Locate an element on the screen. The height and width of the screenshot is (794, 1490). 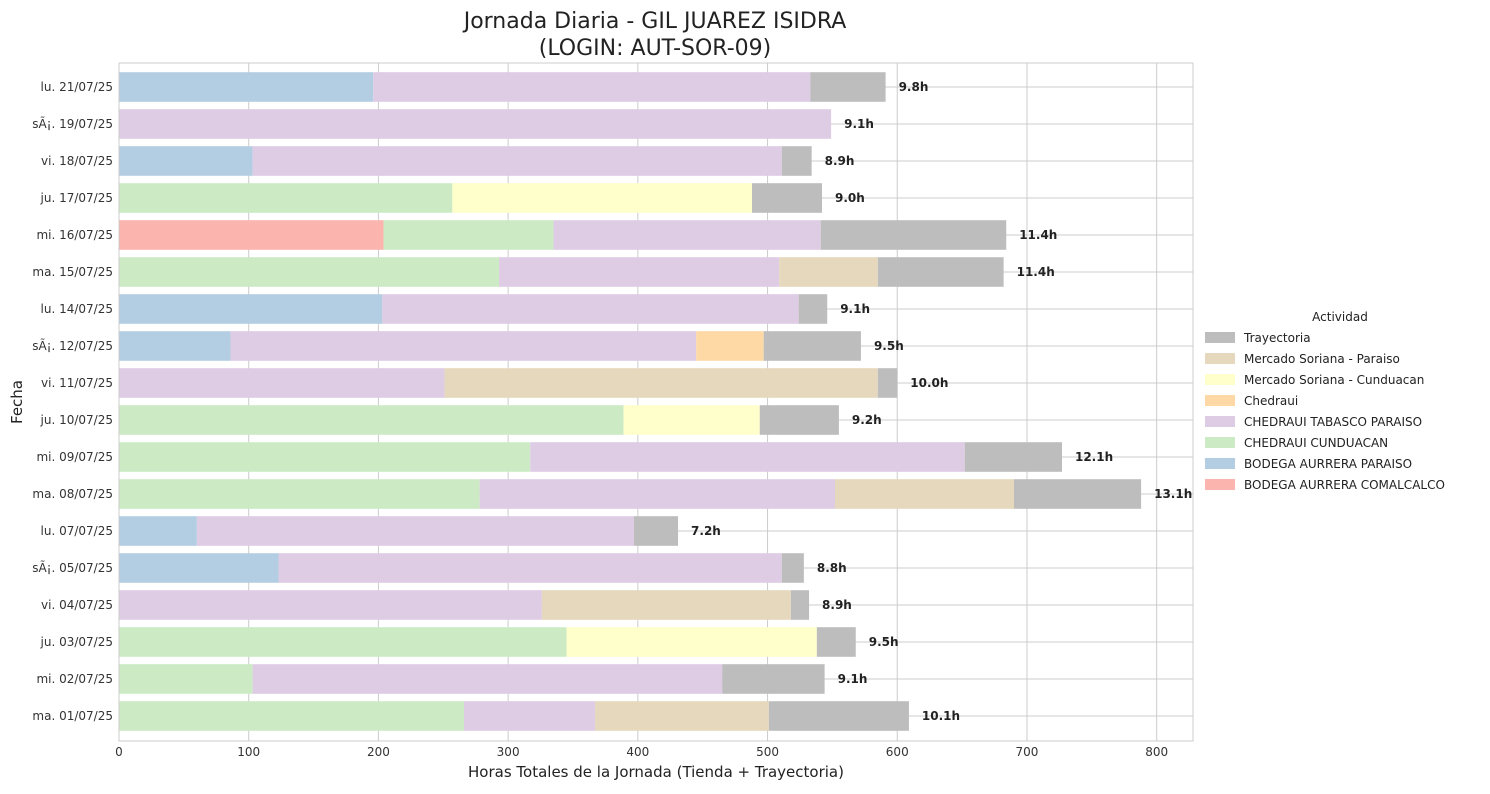
y-tick-label: mi. 16/07/25 is located at coordinates (74, 235).